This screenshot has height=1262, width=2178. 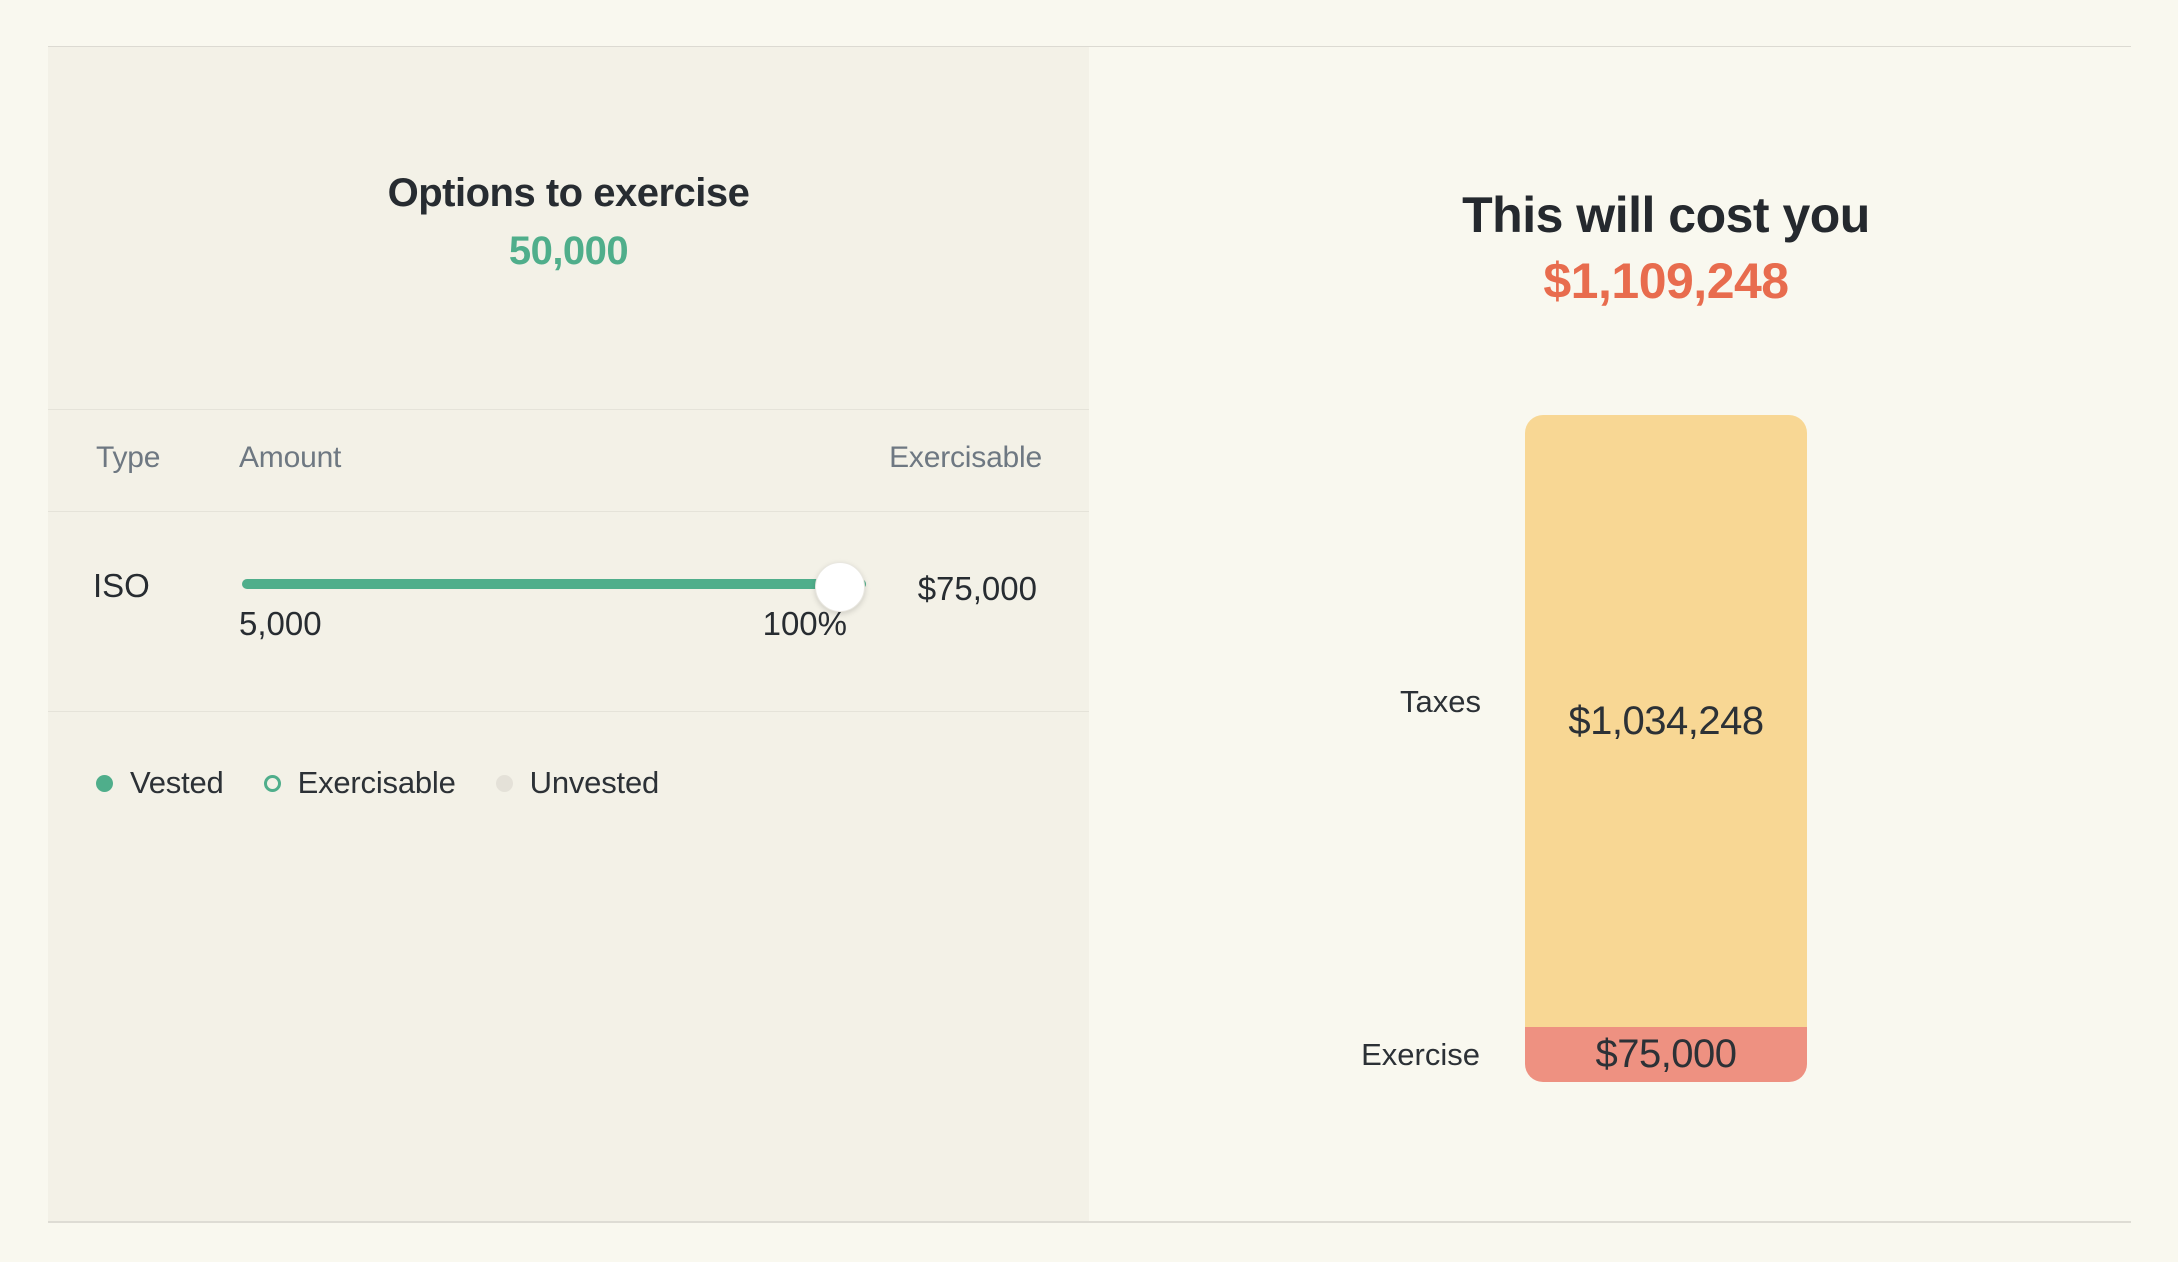 What do you see at coordinates (1420, 1054) in the screenshot?
I see `exercise-label: Exercise` at bounding box center [1420, 1054].